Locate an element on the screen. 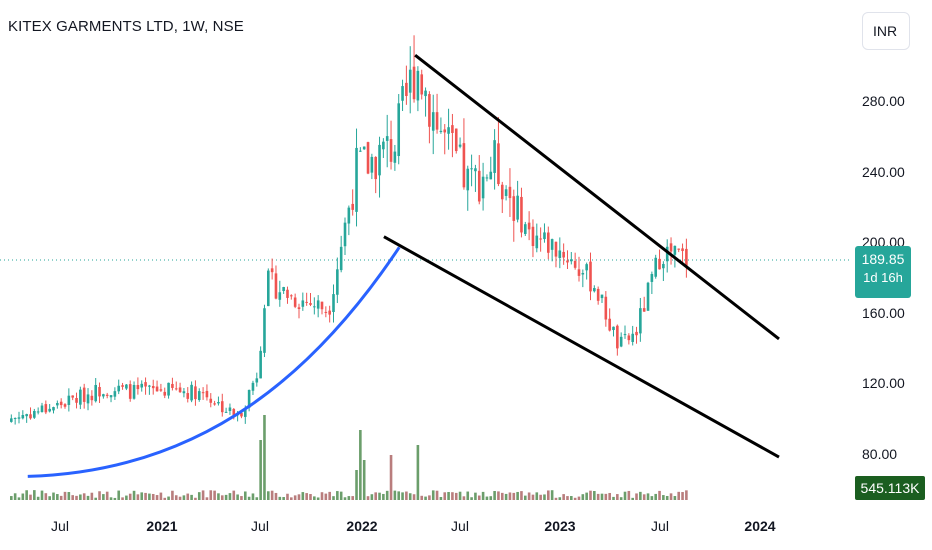 The image size is (932, 550). x-tick-label: 2024 is located at coordinates (760, 526).